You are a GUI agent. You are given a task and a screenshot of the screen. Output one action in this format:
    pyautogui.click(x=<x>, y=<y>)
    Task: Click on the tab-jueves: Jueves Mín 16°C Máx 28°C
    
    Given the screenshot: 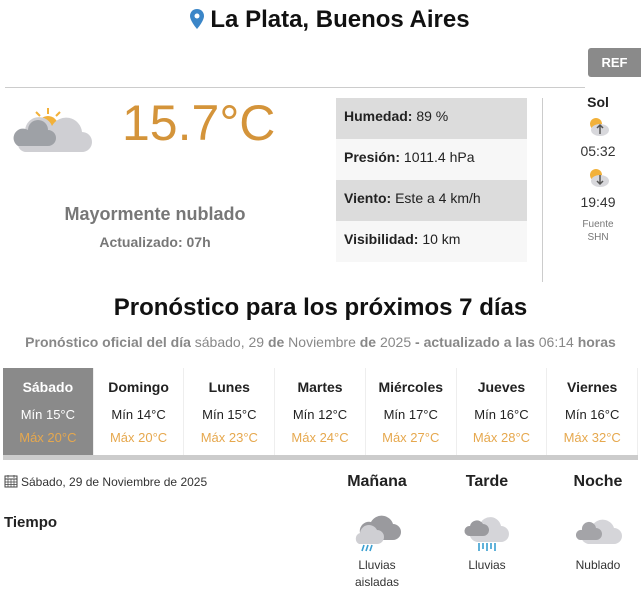 What is the action you would take?
    pyautogui.click(x=502, y=411)
    